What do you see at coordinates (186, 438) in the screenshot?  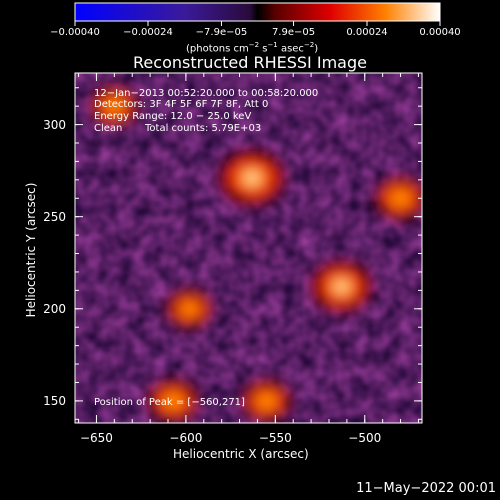 I see `x-tick-label: −600` at bounding box center [186, 438].